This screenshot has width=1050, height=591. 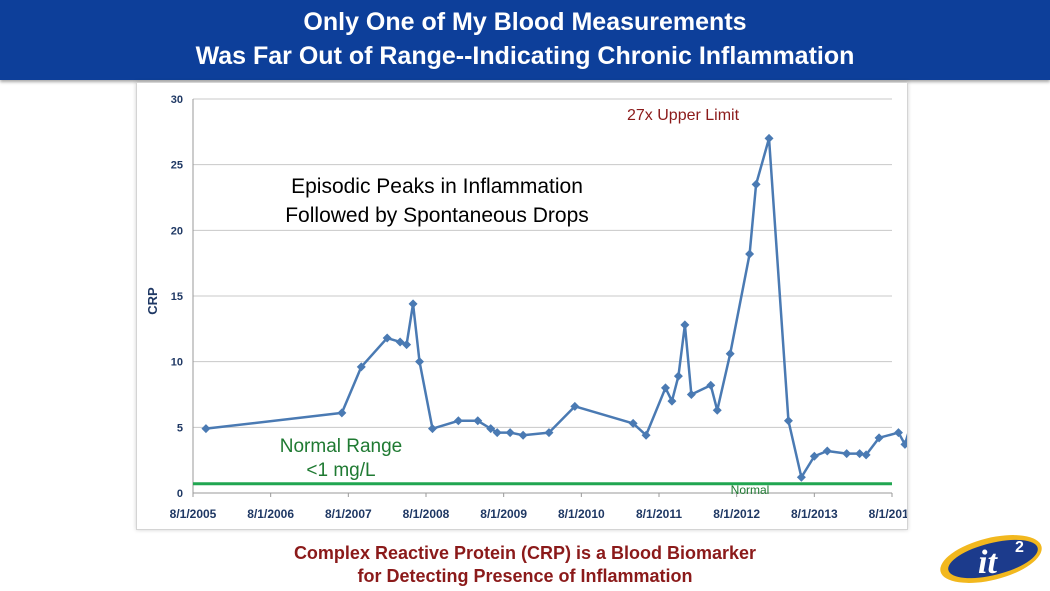 What do you see at coordinates (750, 490) in the screenshot?
I see `normal-line-label: Normal` at bounding box center [750, 490].